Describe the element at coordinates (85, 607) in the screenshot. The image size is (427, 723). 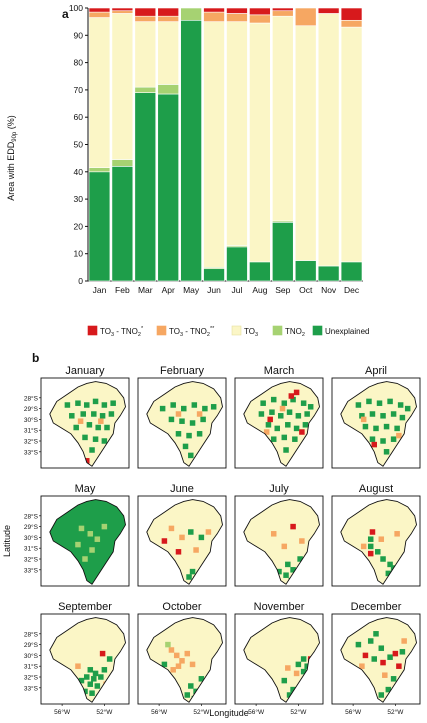
I see `map-title: September` at that location.